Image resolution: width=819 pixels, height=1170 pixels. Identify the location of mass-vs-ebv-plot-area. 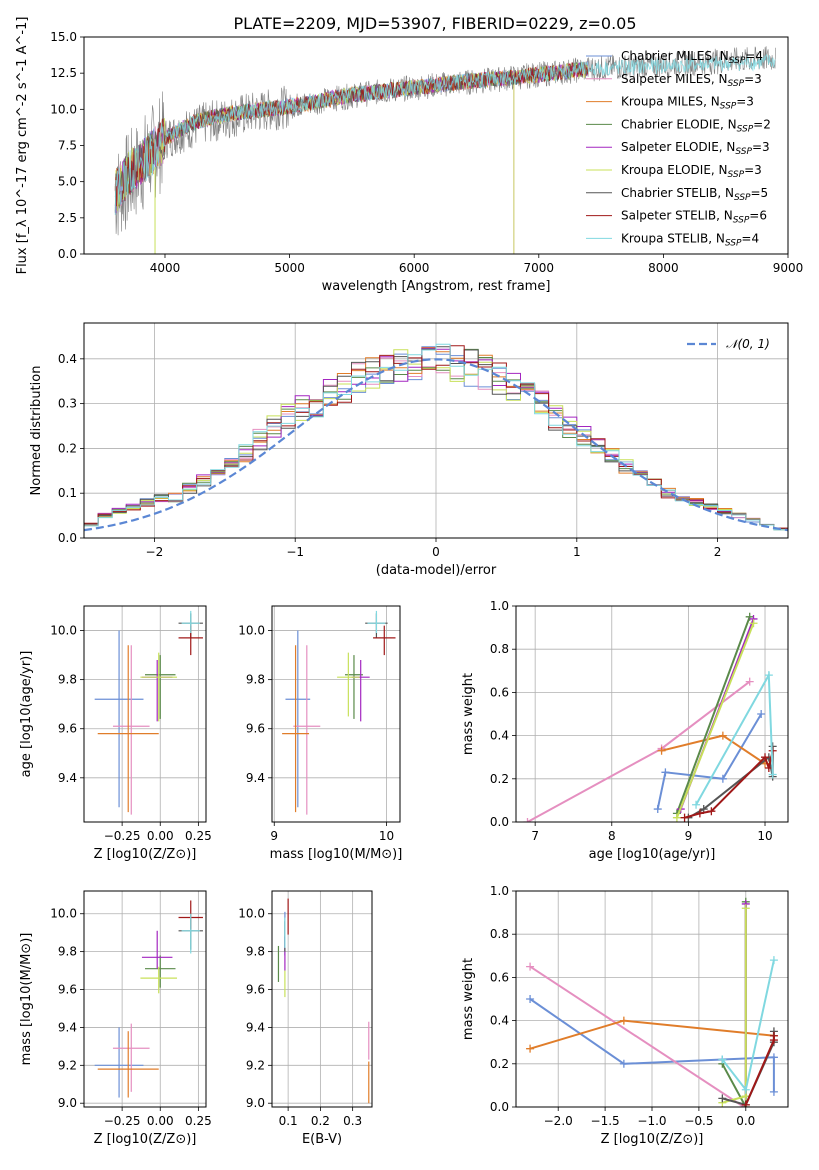
(323, 1001).